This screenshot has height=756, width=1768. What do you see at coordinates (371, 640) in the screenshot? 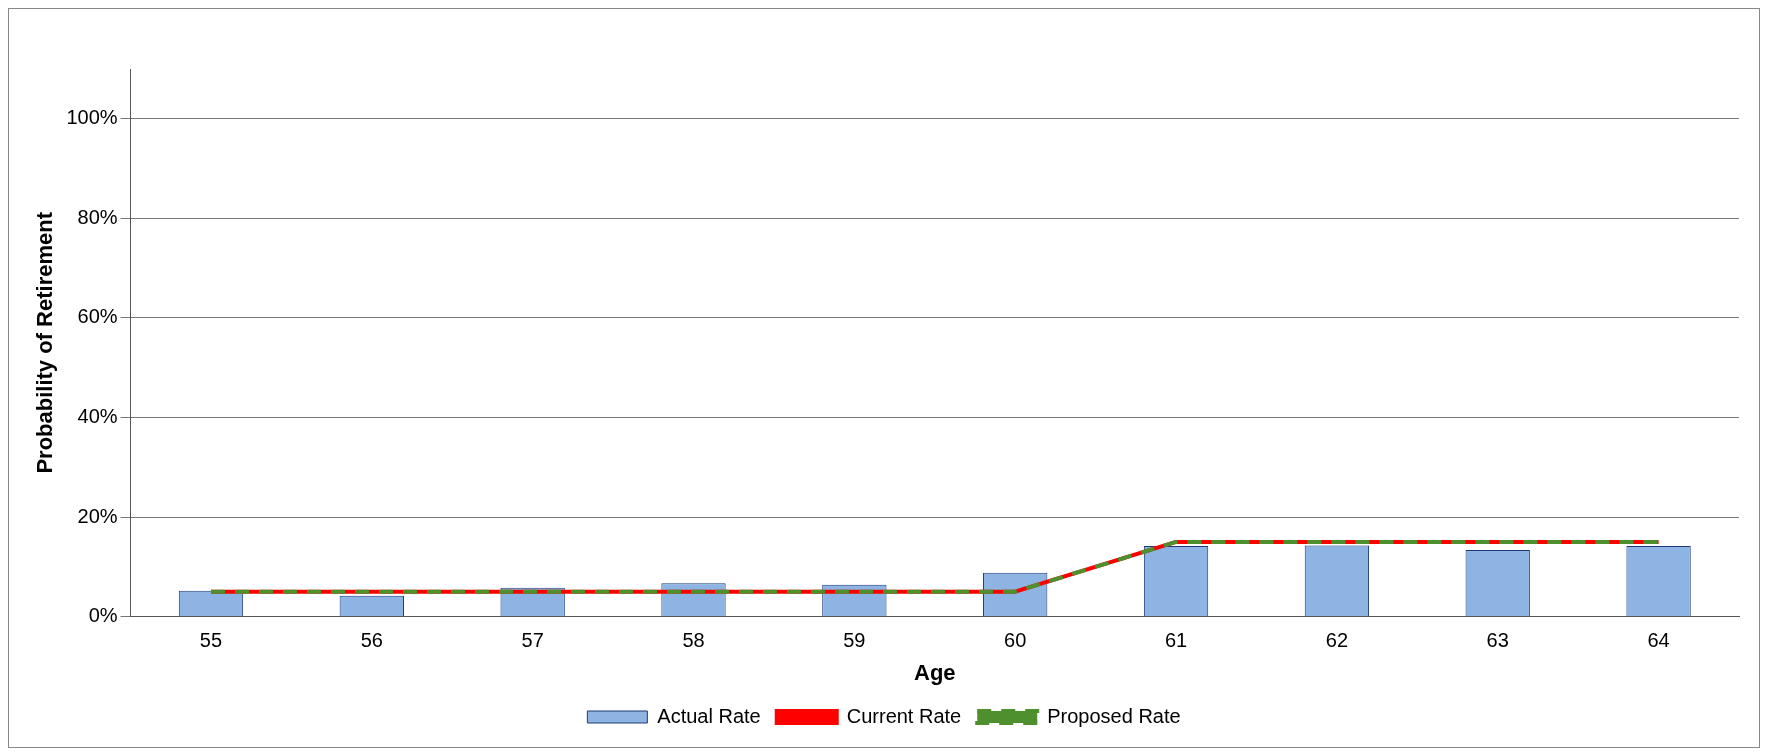
I see `x-tick-label: 56` at bounding box center [371, 640].